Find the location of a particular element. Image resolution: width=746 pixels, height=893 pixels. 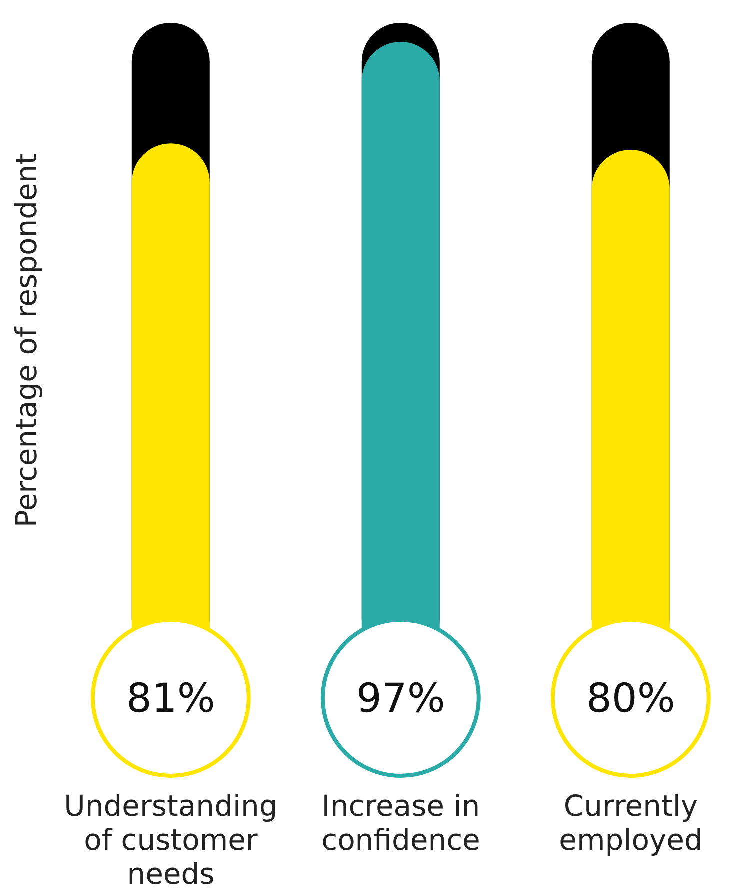

data-label: 80% is located at coordinates (631, 699).